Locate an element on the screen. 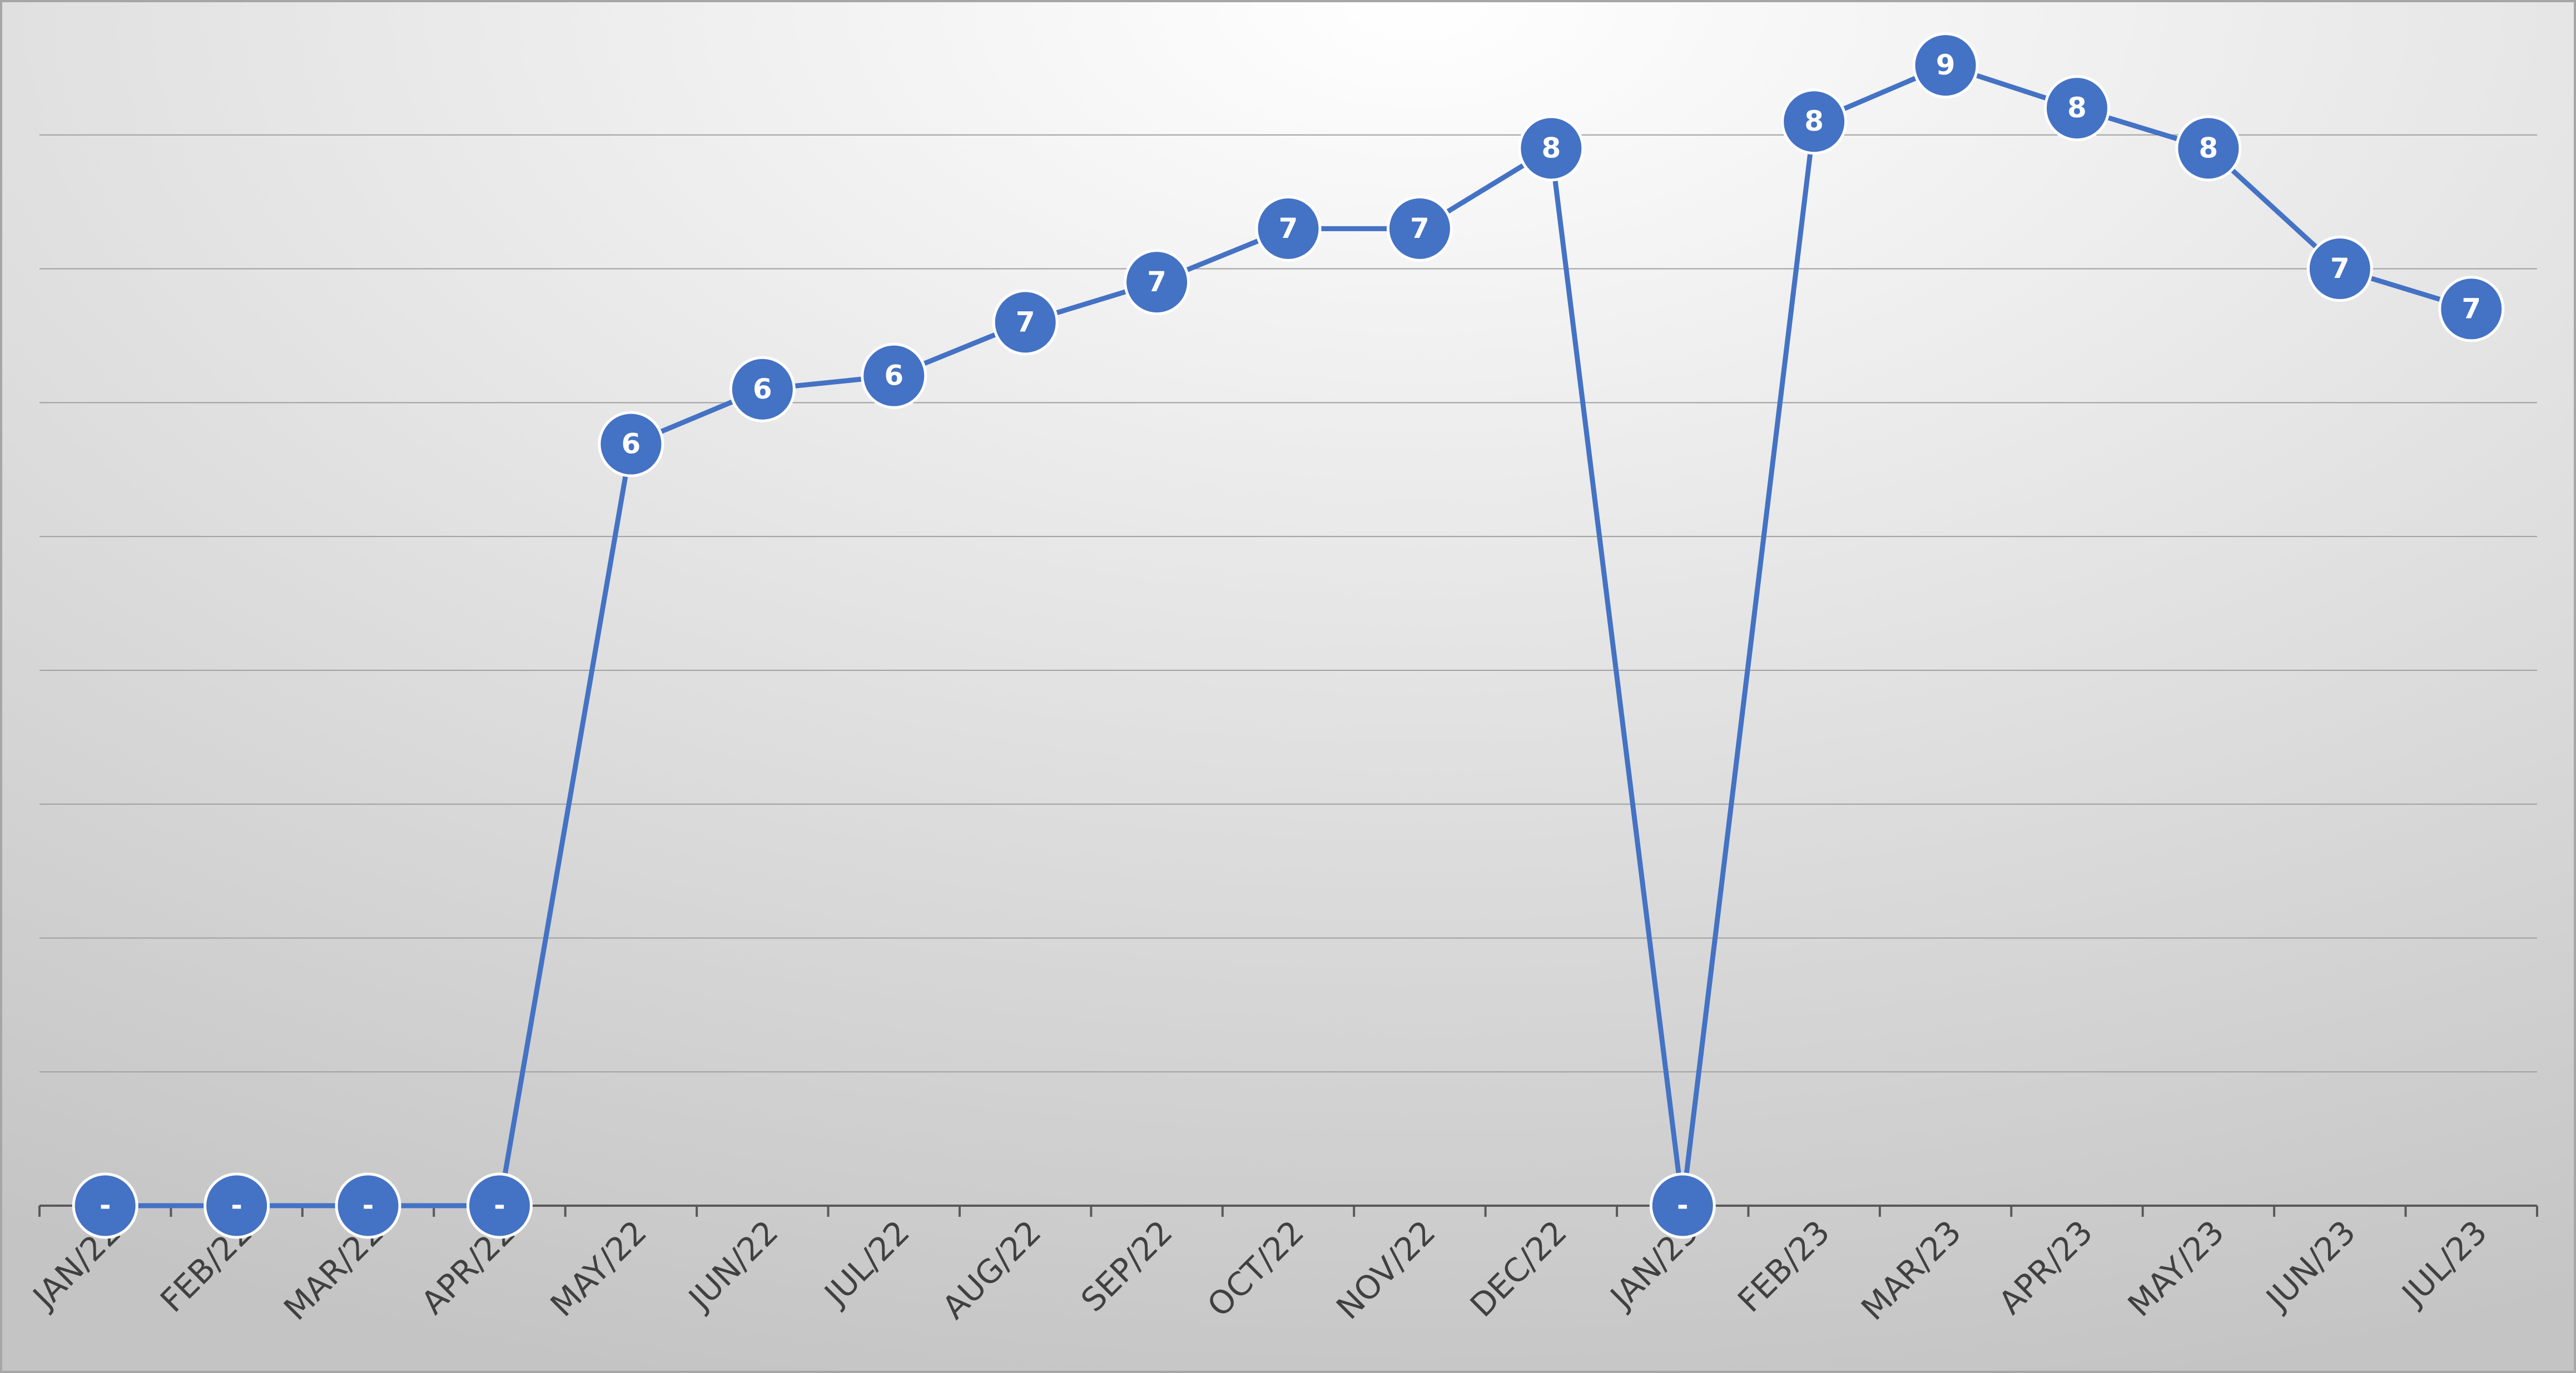 The height and width of the screenshot is (1373, 2576). data-label: 9 is located at coordinates (1945, 65).